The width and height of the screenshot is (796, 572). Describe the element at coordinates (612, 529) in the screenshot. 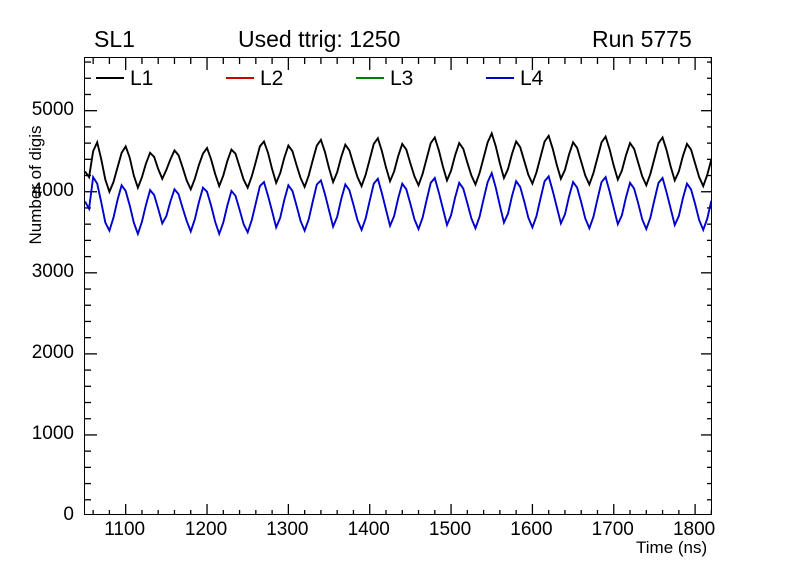

I see `x-tick-label: 1700` at that location.